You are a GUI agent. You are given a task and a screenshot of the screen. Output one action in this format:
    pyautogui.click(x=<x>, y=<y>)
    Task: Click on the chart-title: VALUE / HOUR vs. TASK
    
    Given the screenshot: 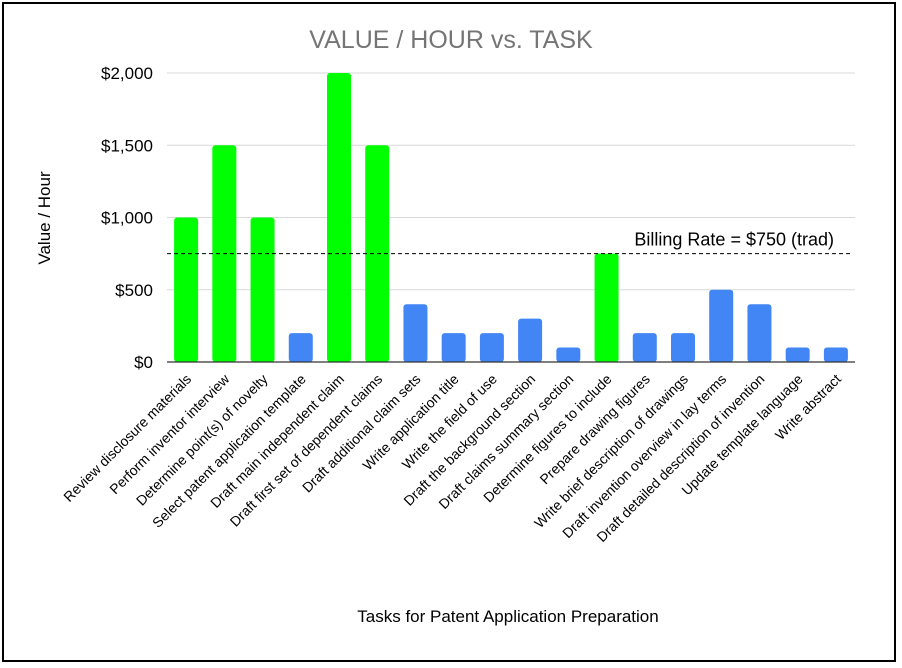 What is the action you would take?
    pyautogui.click(x=451, y=40)
    